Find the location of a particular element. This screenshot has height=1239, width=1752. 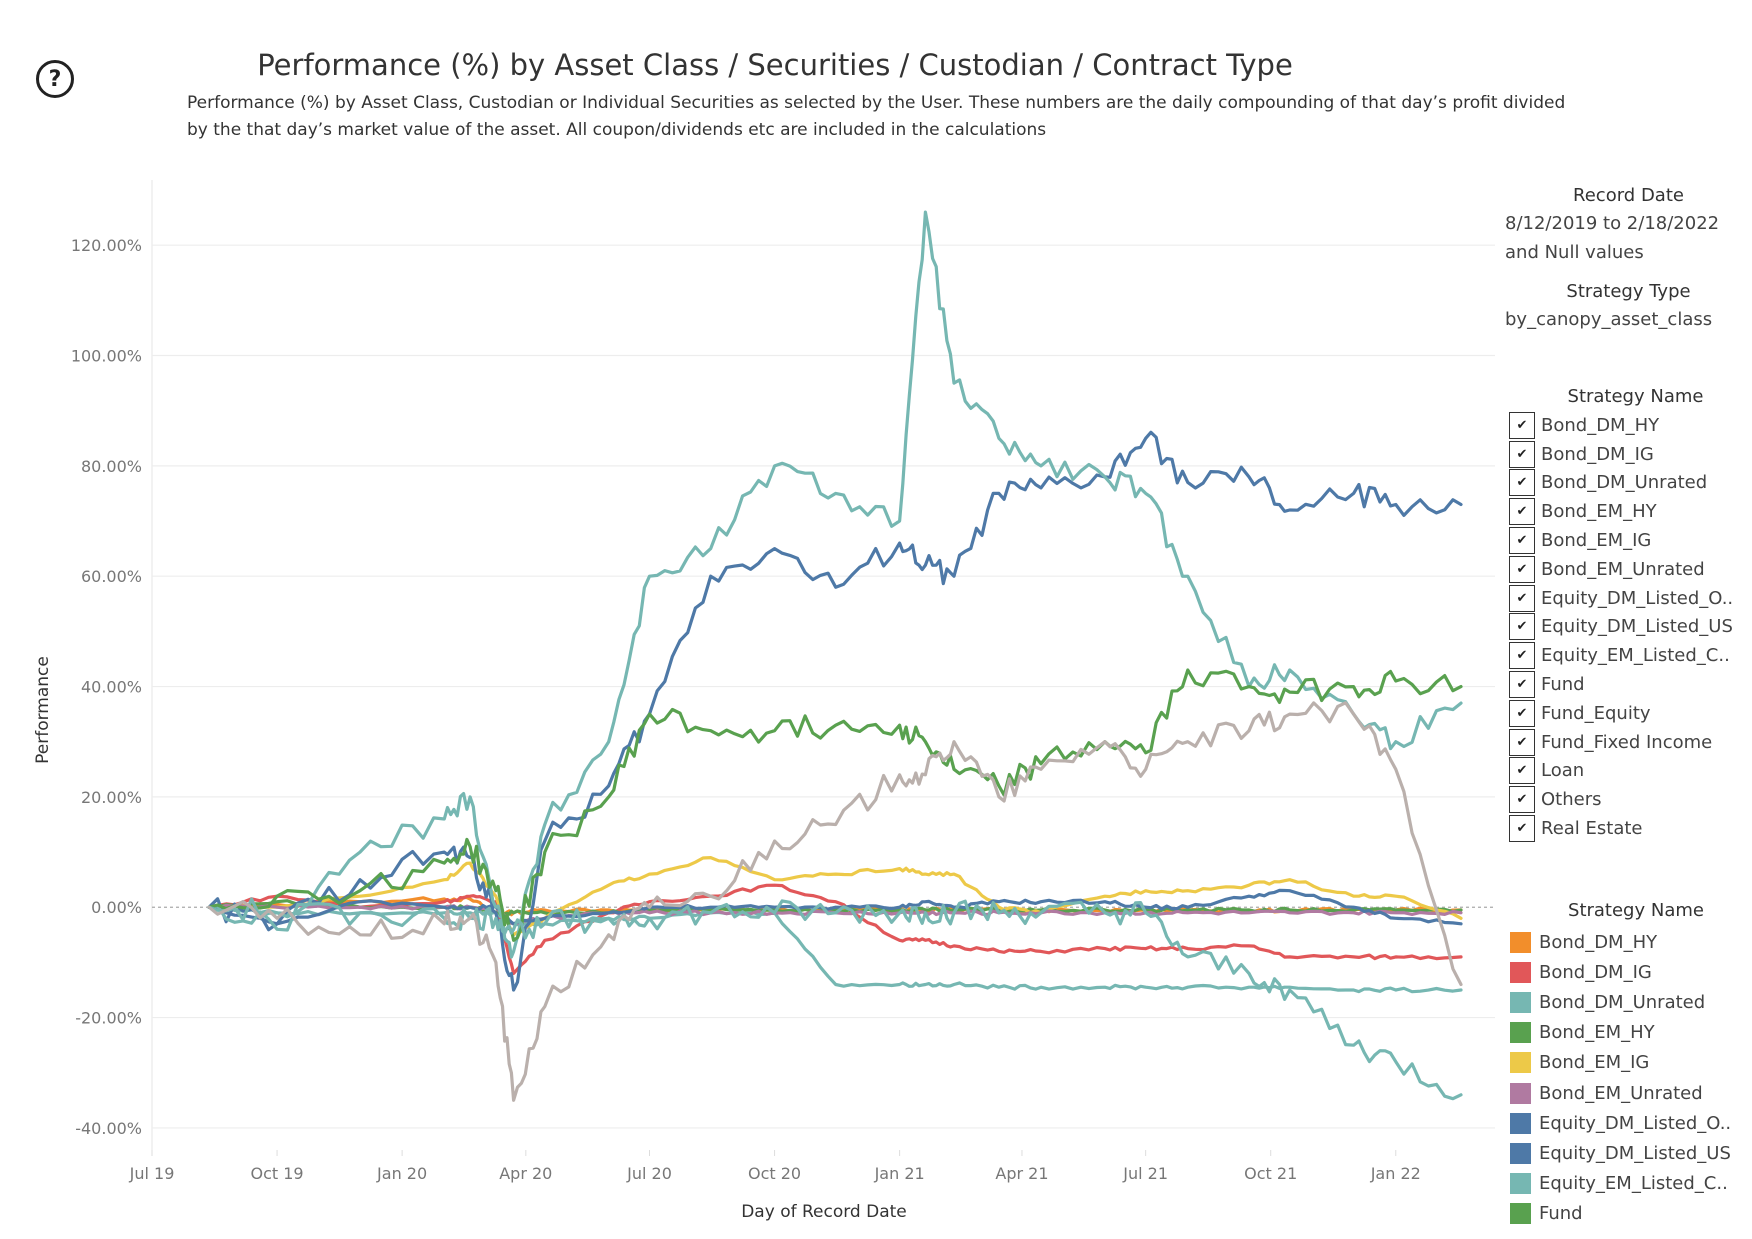

y-tick-label: -40.00% is located at coordinates (108, 1128).